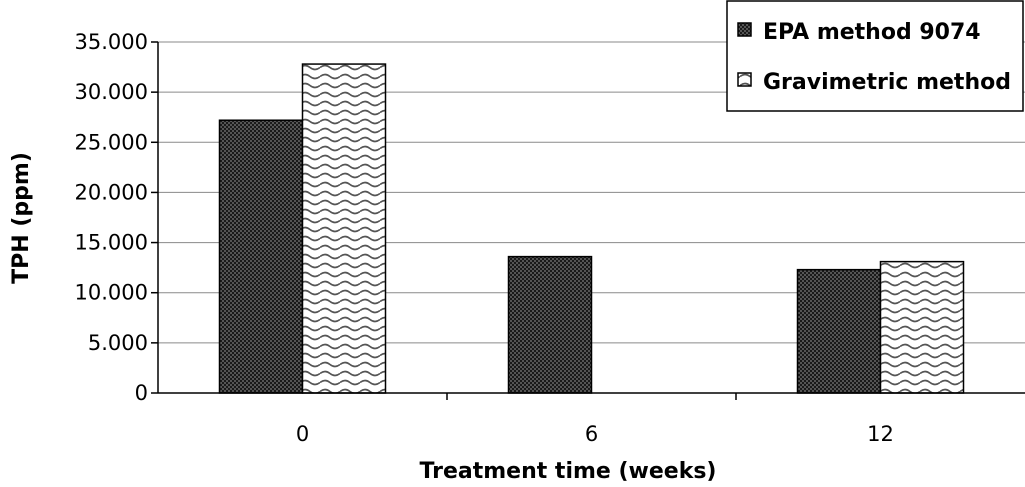 Image resolution: width=1025 pixels, height=487 pixels. Describe the element at coordinates (302, 434) in the screenshot. I see `x-tick-label: 0` at that location.